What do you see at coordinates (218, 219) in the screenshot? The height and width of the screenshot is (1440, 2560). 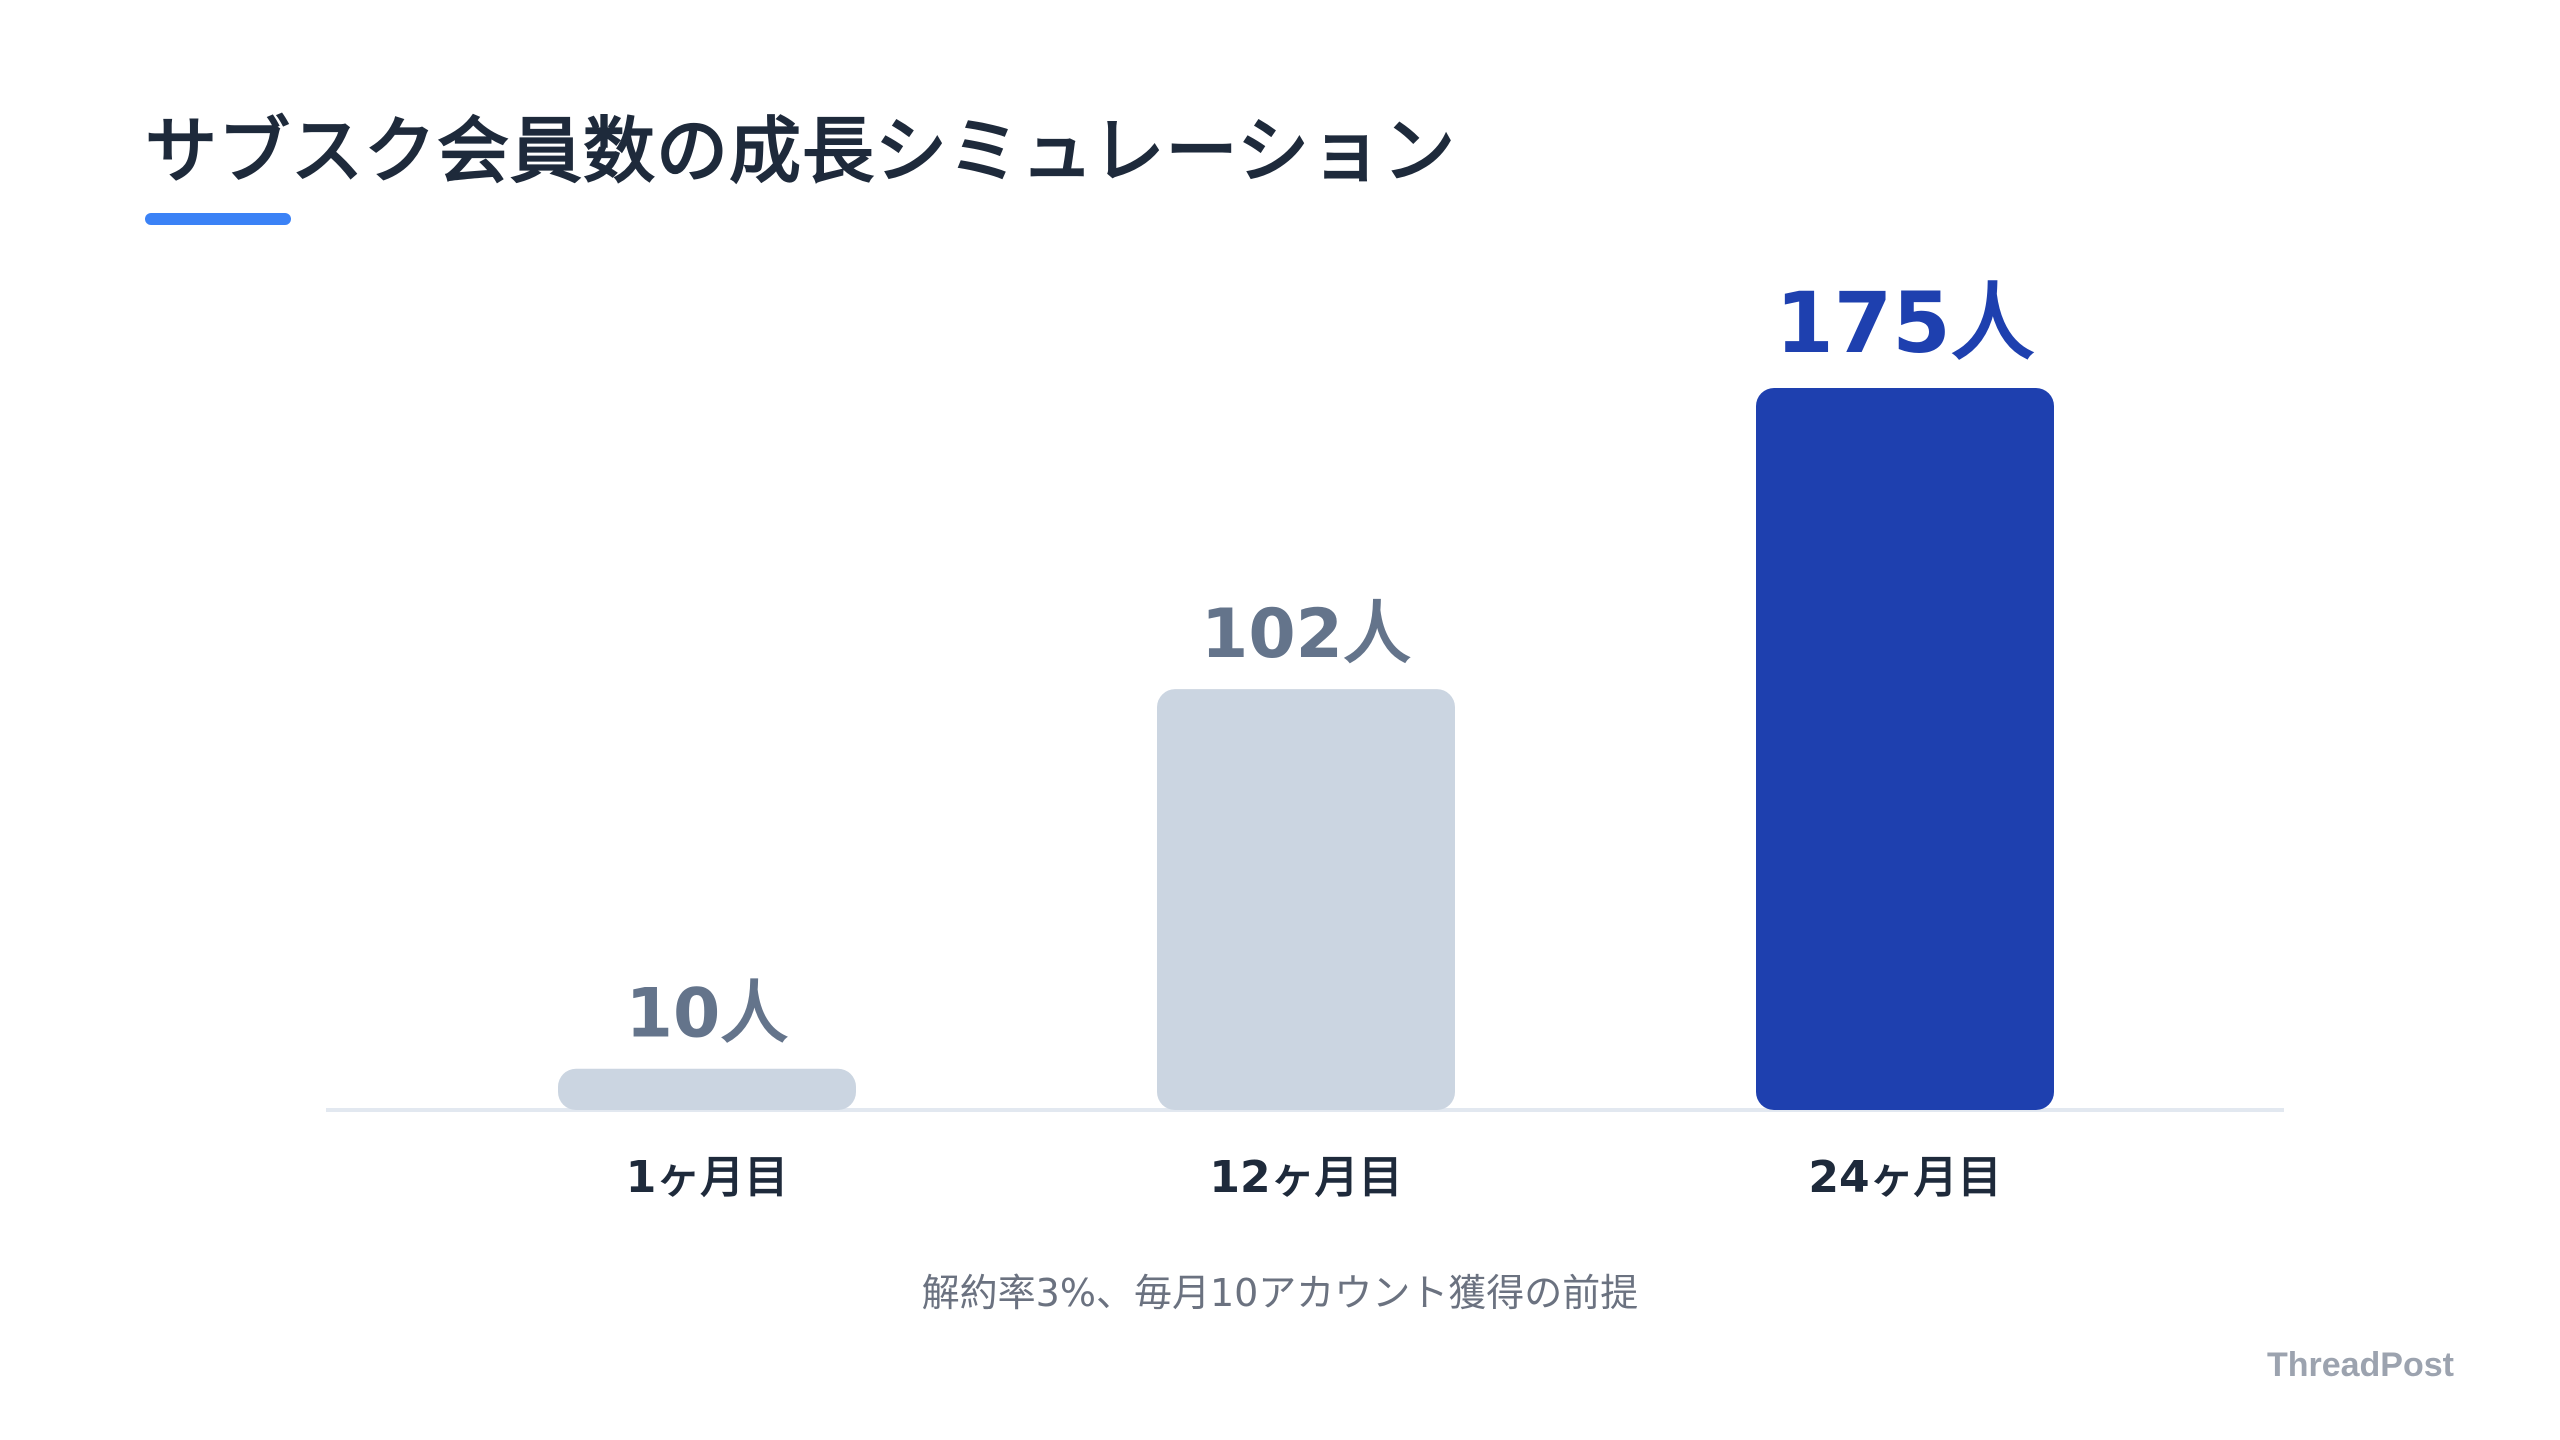 I see `title-underline-accent` at bounding box center [218, 219].